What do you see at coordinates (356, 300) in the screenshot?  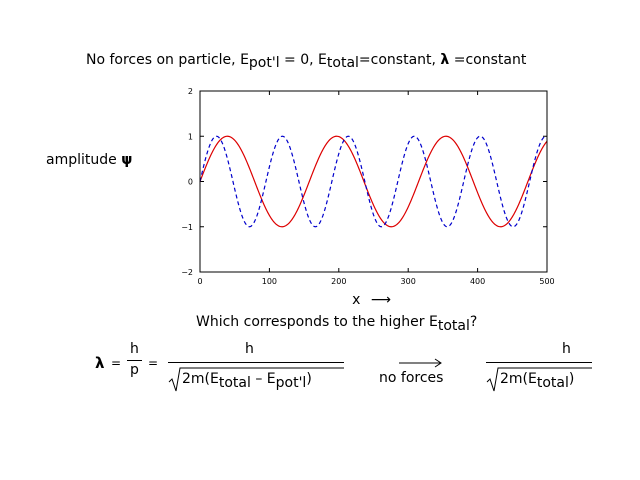 I see `x-axis-label-text: x` at bounding box center [356, 300].